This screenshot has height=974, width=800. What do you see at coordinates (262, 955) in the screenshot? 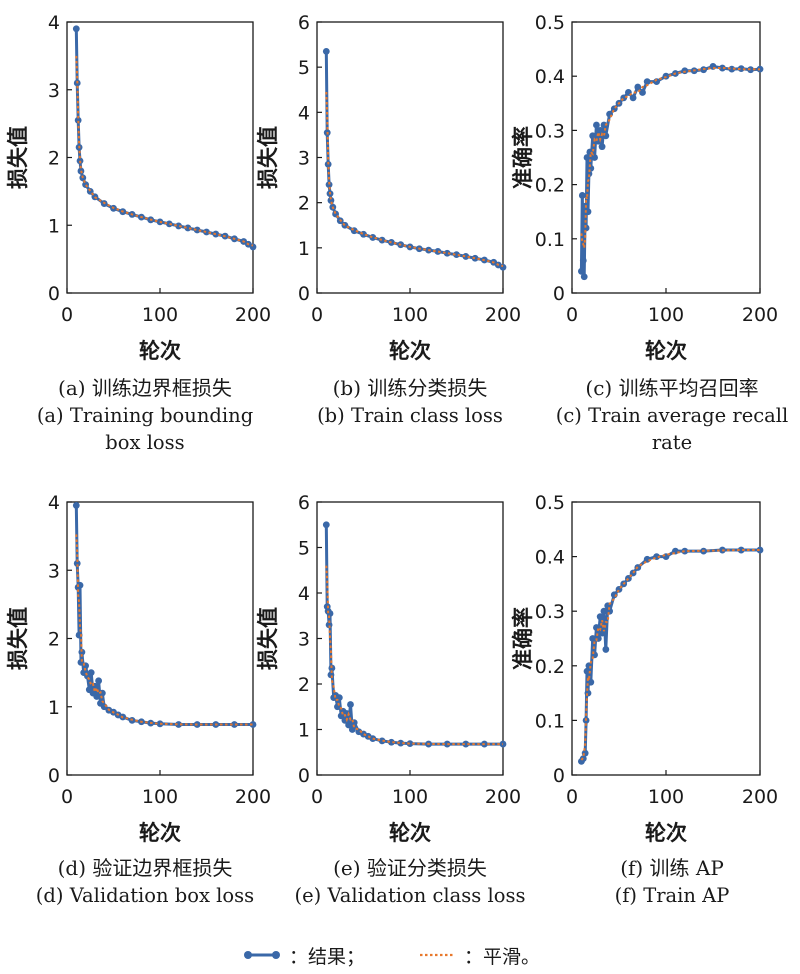
I see `legend-result-swatch` at bounding box center [262, 955].